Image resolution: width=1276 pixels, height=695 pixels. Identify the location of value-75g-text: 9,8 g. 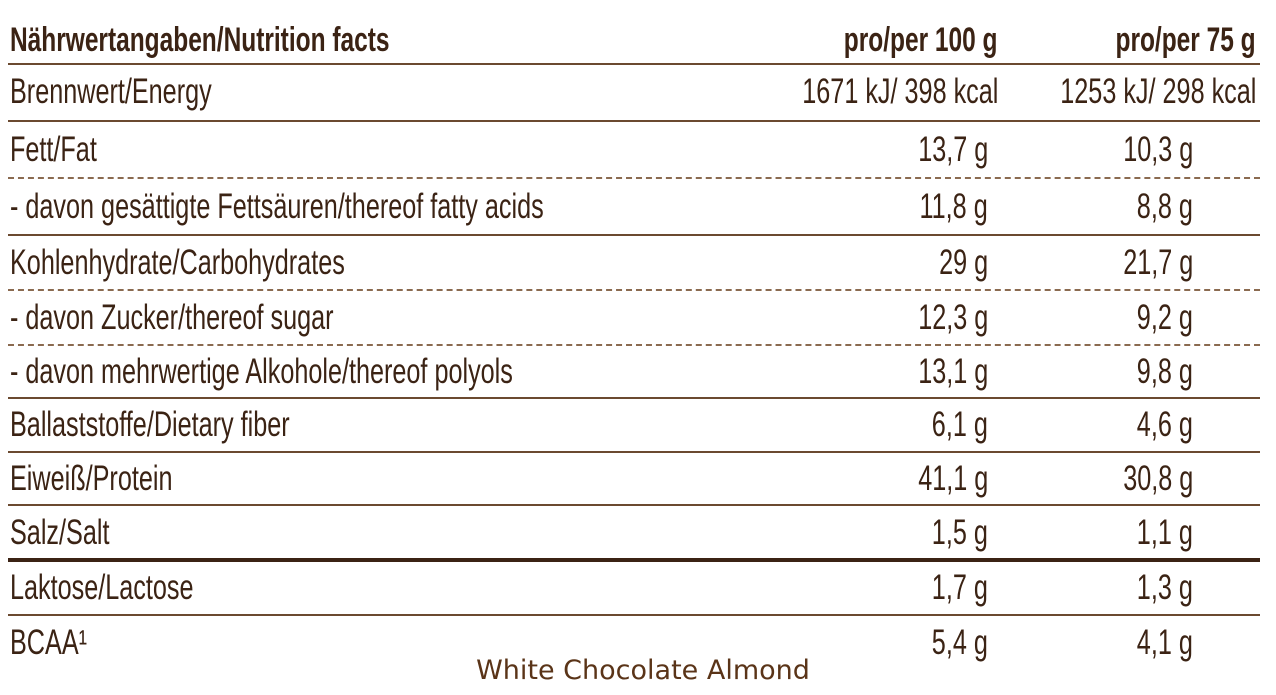
(1164, 371).